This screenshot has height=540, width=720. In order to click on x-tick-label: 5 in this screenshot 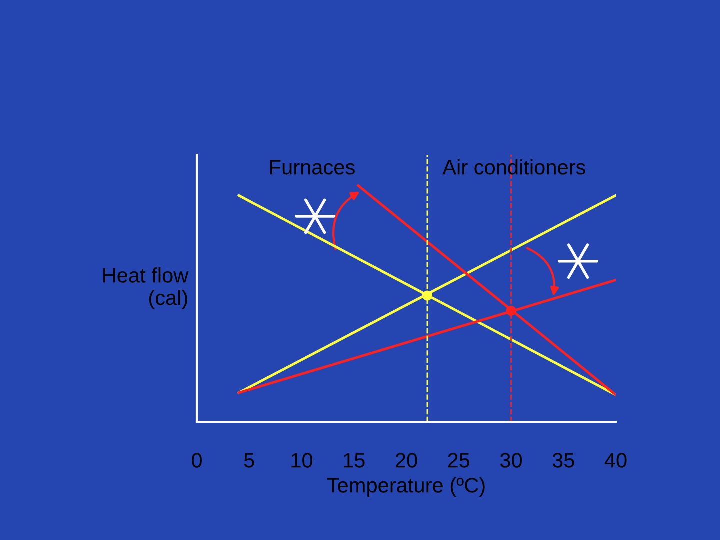, I will do `click(249, 460)`.